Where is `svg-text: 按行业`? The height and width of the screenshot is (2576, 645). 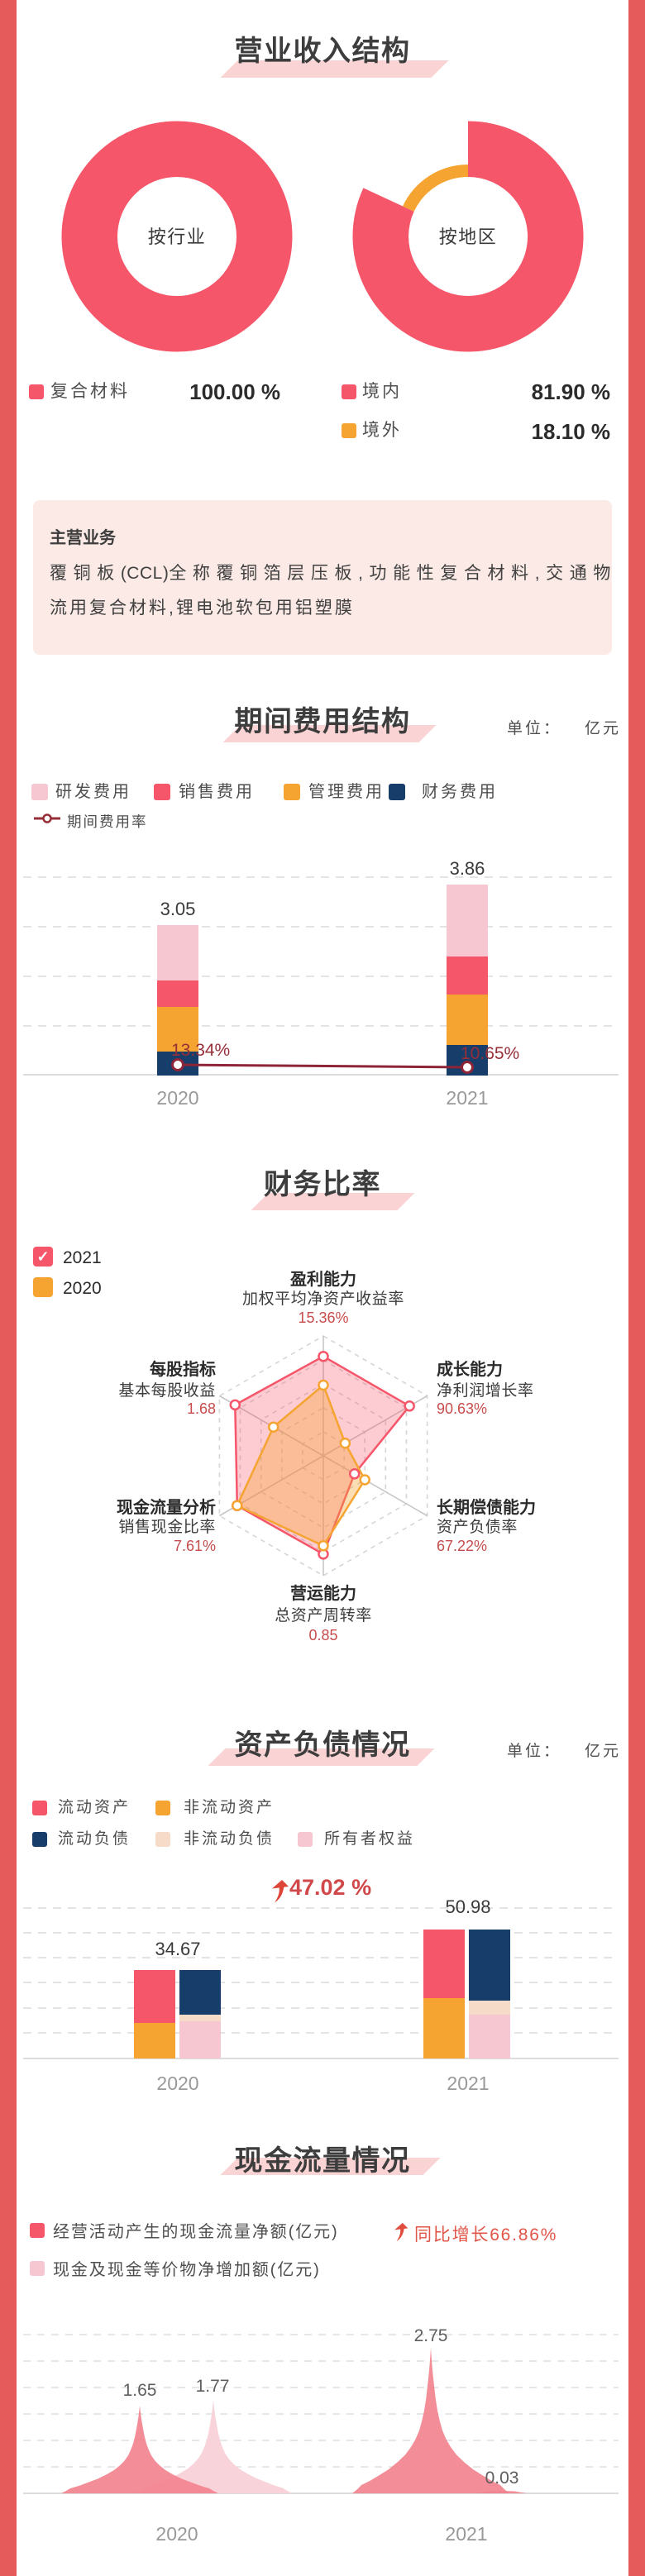 svg-text: 按行业 is located at coordinates (177, 237).